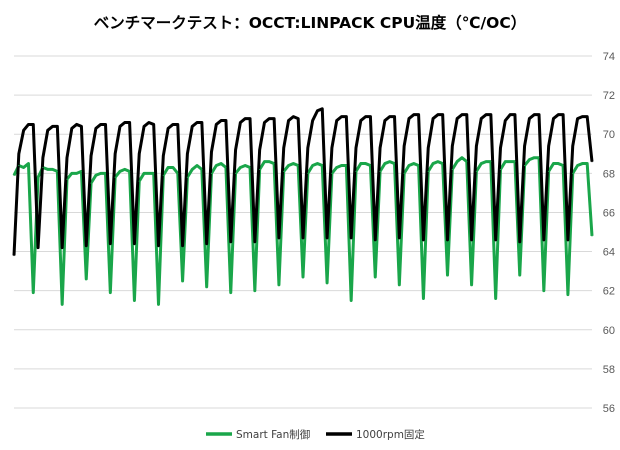 The height and width of the screenshot is (450, 620). Describe the element at coordinates (390, 434) in the screenshot. I see `legend-label-1000rpm: 1000rpm固定` at that location.